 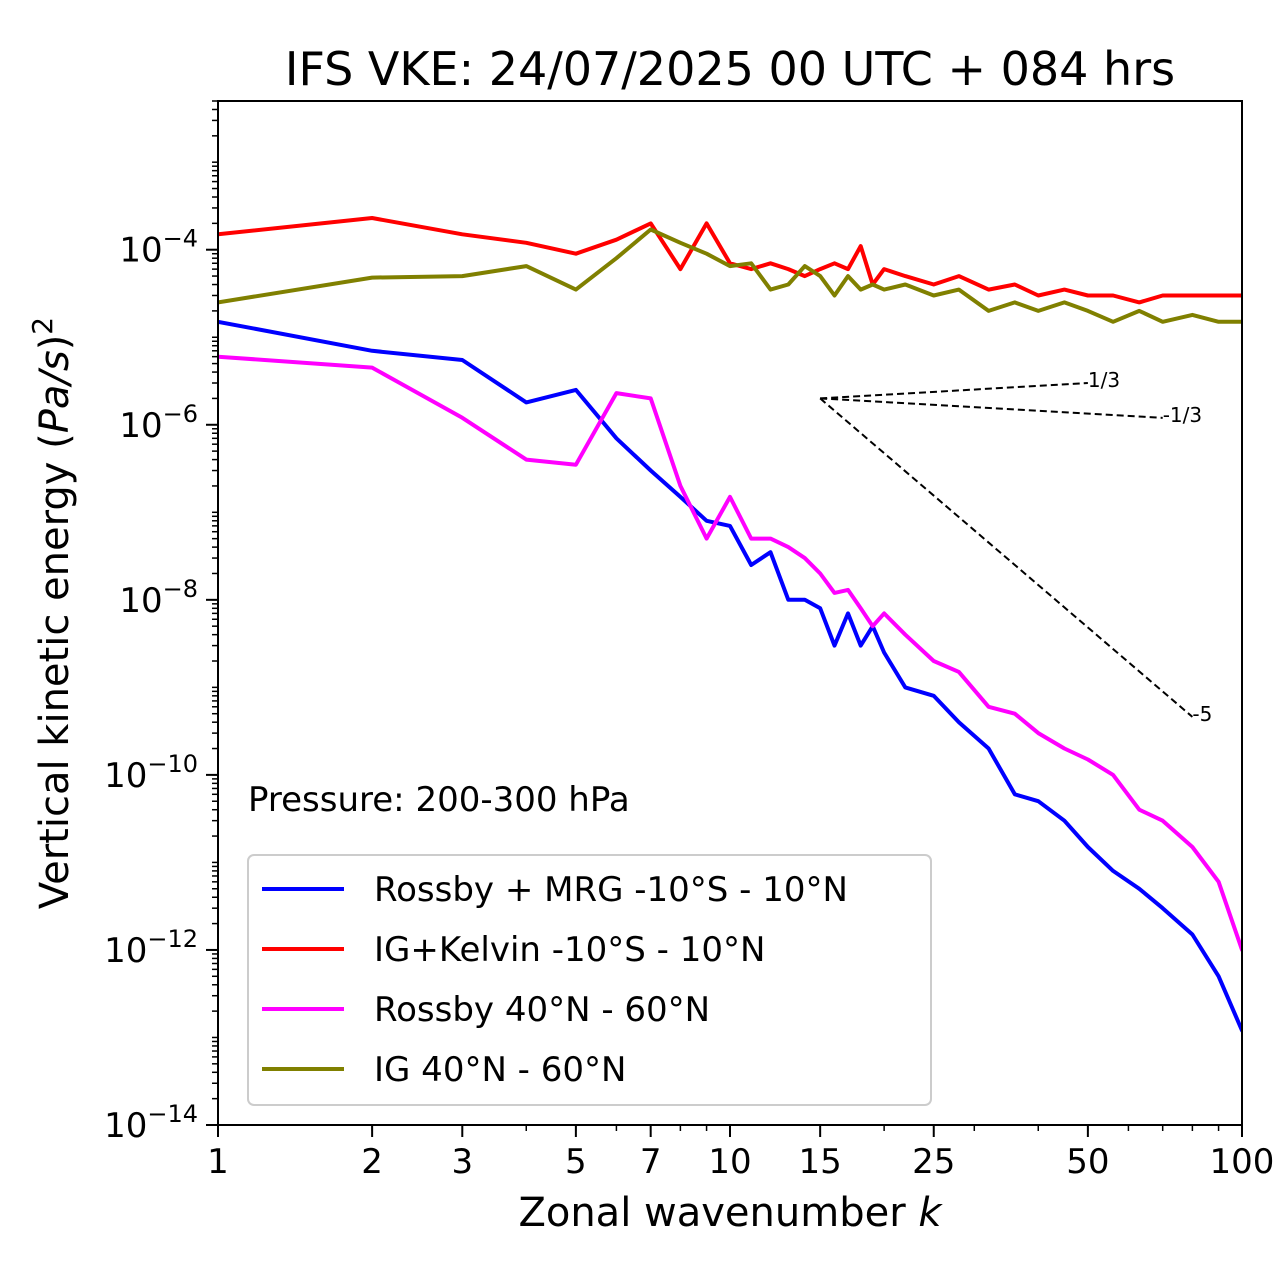 I want to click on x-tick-label: 10, so click(x=729, y=1162).